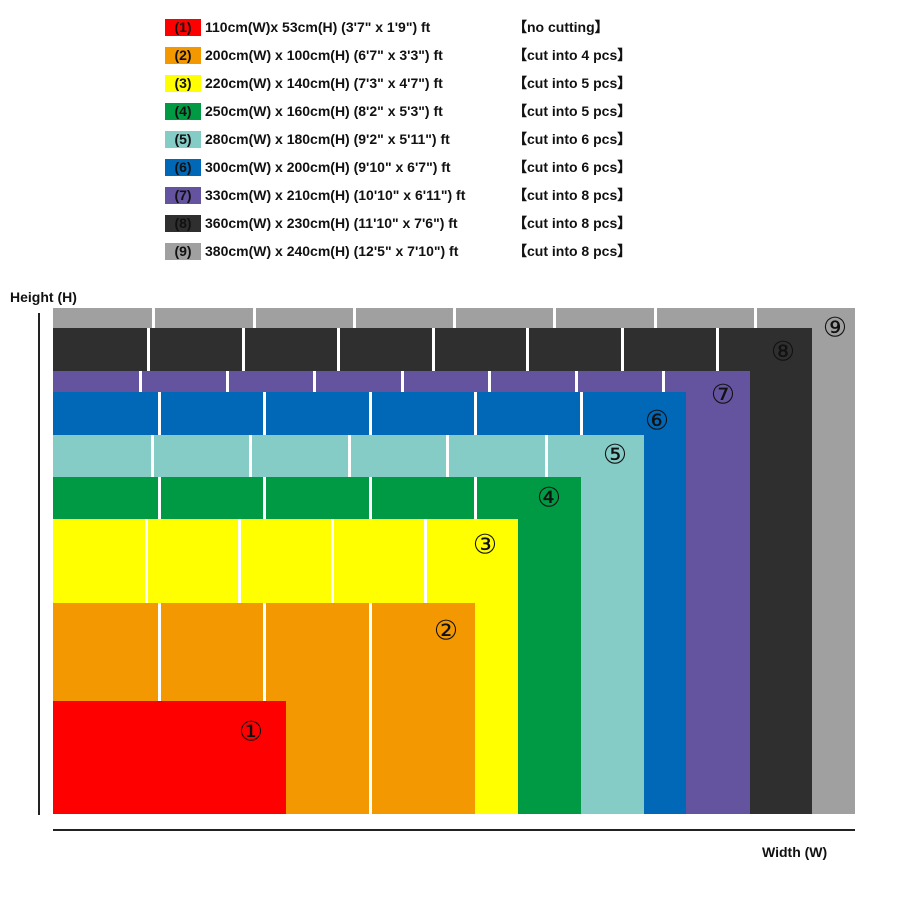 The image size is (900, 900). I want to click on size-text: 220cm(W) x 140cm(H) (7'3" x 4'7") ft, so click(324, 83).